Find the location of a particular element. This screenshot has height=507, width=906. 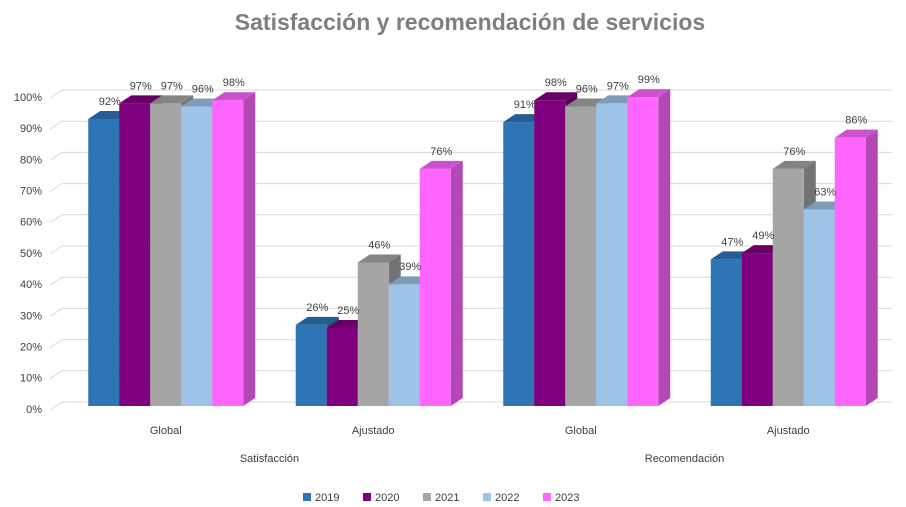

data-label: 91% is located at coordinates (525, 105).